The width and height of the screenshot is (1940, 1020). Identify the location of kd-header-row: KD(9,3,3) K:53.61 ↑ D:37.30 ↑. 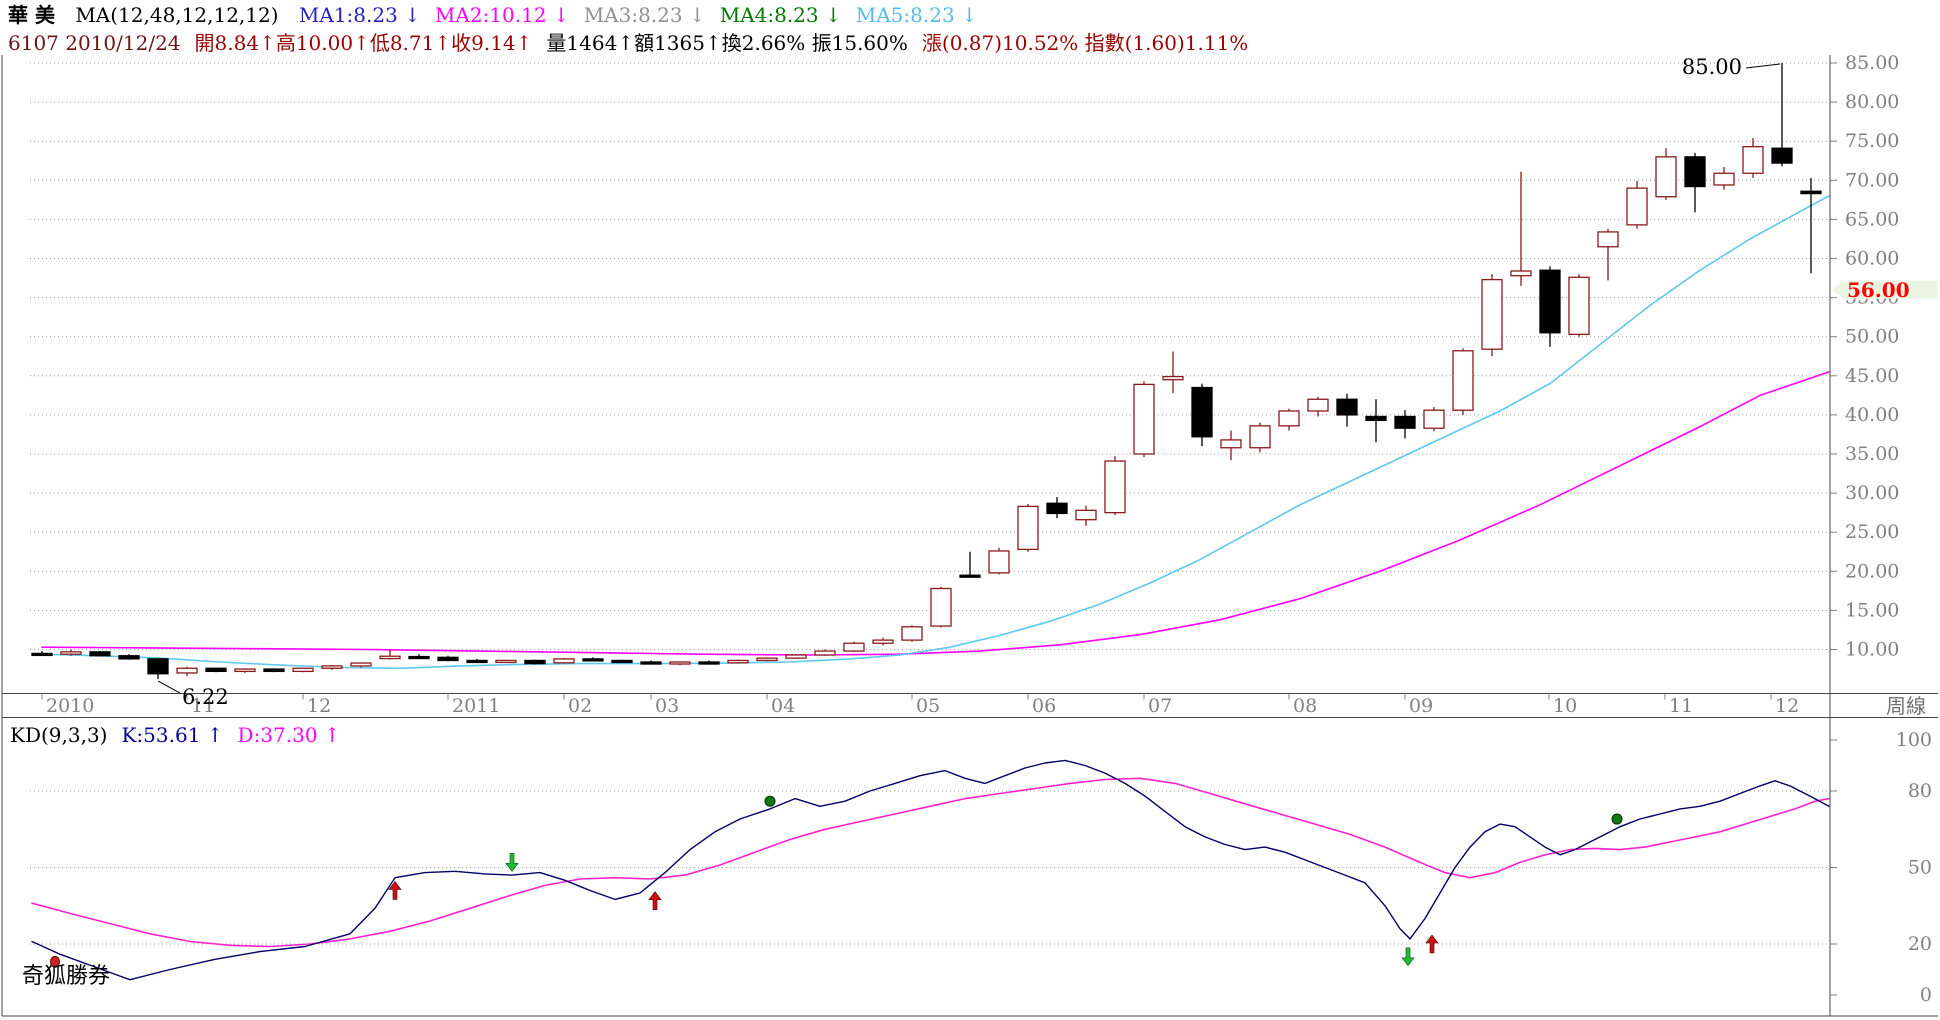
(182, 735).